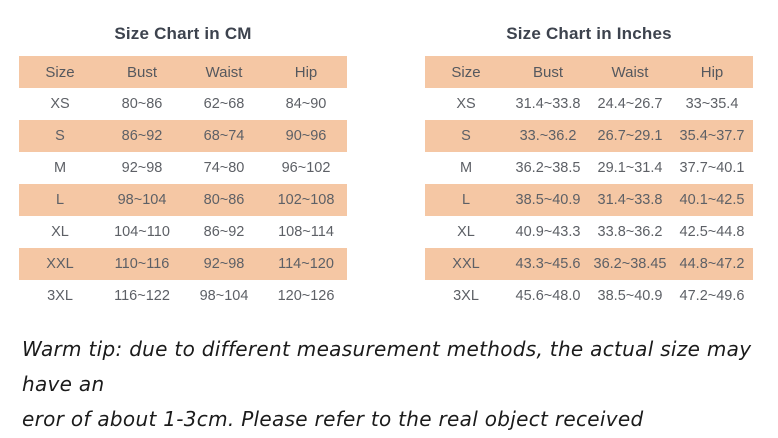 This screenshot has height=438, width=778. Describe the element at coordinates (142, 200) in the screenshot. I see `bust-cell: 98~104` at that location.